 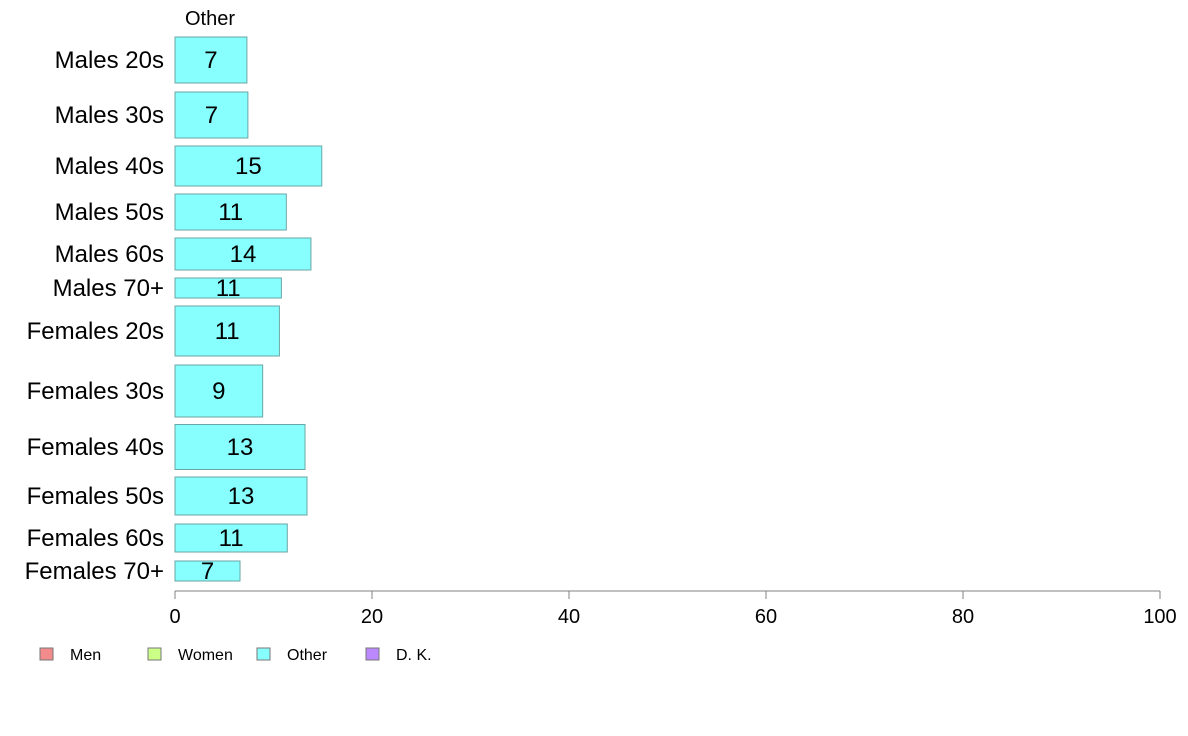 What do you see at coordinates (109, 166) in the screenshot?
I see `category-label: Males 40s` at bounding box center [109, 166].